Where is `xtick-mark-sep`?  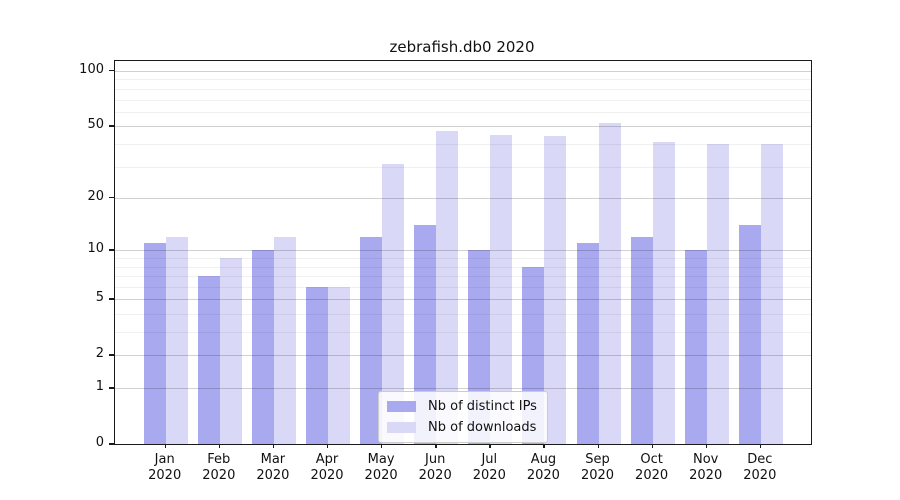
xtick-mark-sep is located at coordinates (598, 446).